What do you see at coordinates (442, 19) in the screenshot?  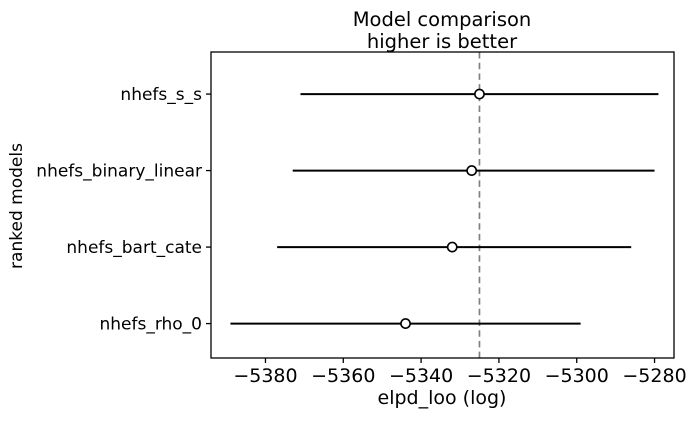 I see `chart-title: Model comparison` at bounding box center [442, 19].